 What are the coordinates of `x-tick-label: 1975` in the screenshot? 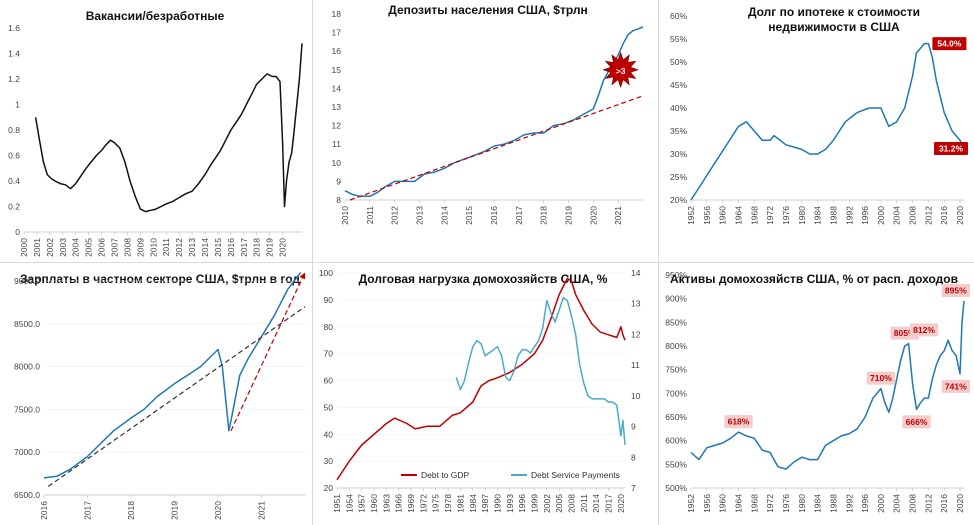 It's located at (436, 503).